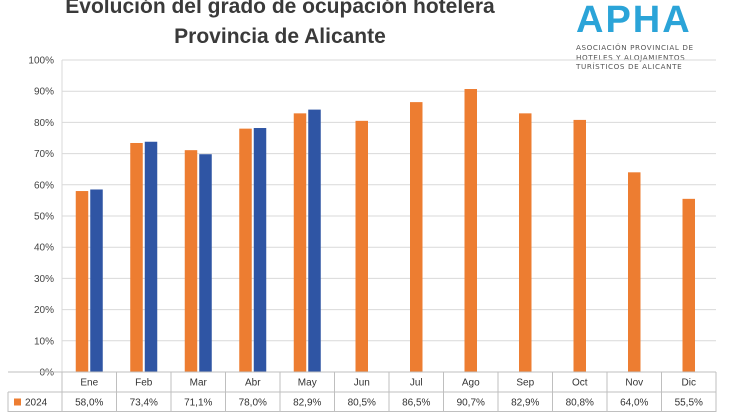  What do you see at coordinates (280, 36) in the screenshot?
I see `chart-title-line2: Provincia de Alicante` at bounding box center [280, 36].